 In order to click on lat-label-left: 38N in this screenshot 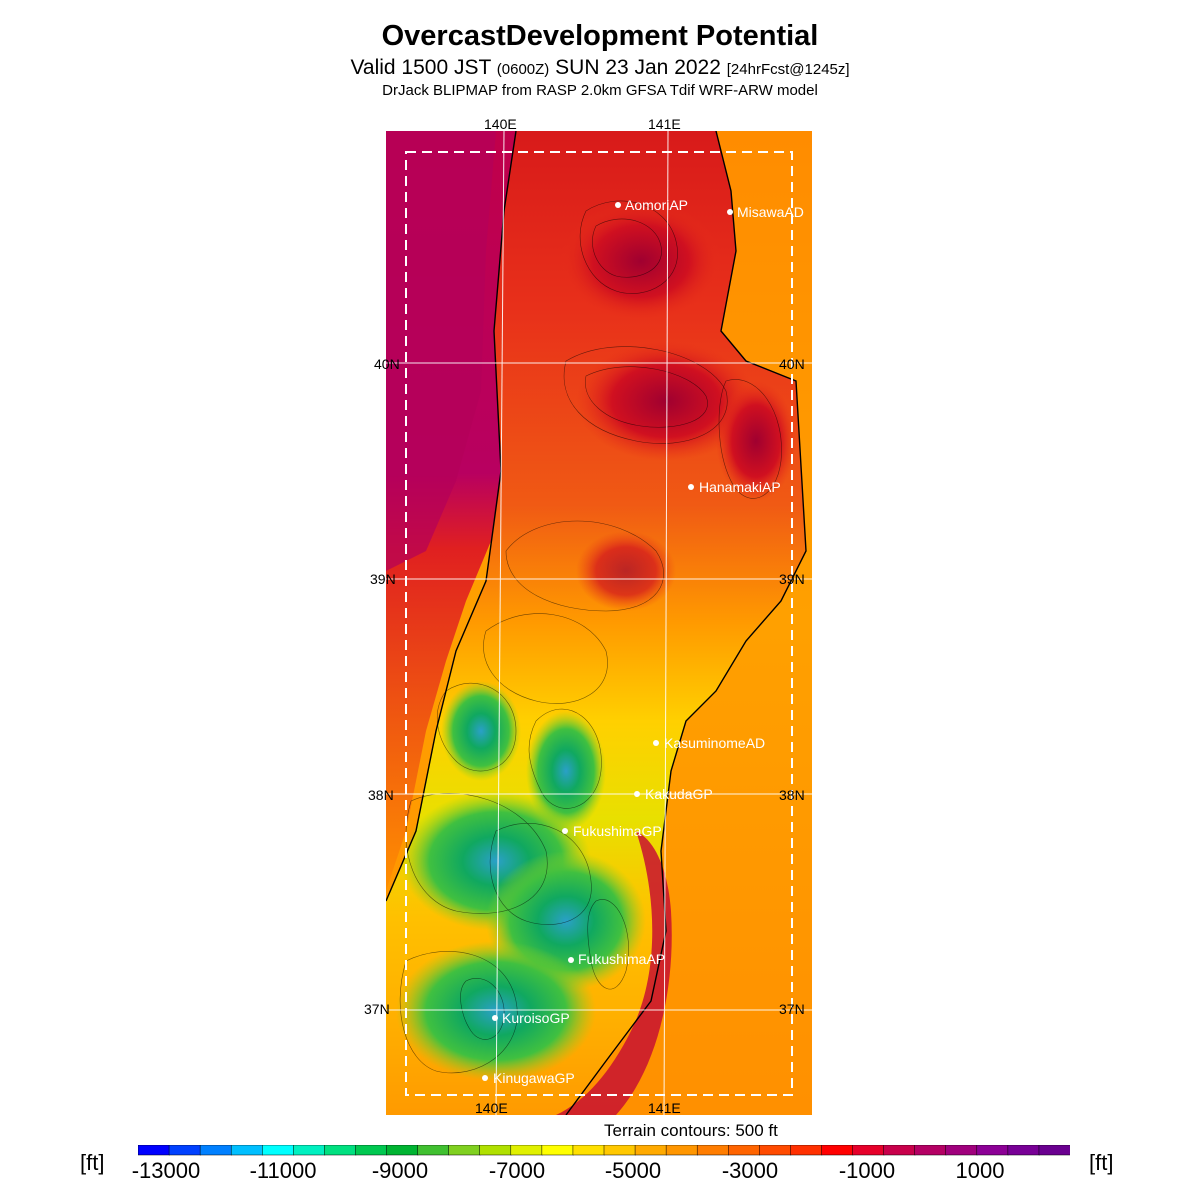, I will do `click(381, 795)`.